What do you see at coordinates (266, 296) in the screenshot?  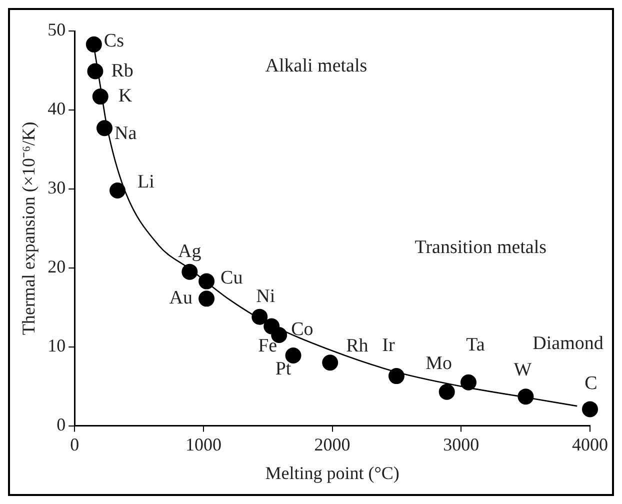 I see `annotation: Ni` at bounding box center [266, 296].